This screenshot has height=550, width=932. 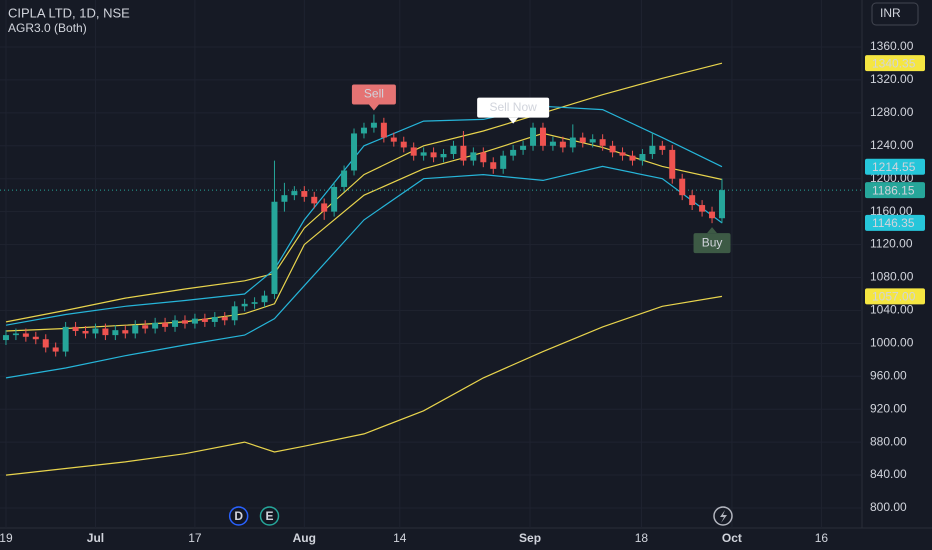 I want to click on price-label: 1214.55, so click(x=894, y=167).